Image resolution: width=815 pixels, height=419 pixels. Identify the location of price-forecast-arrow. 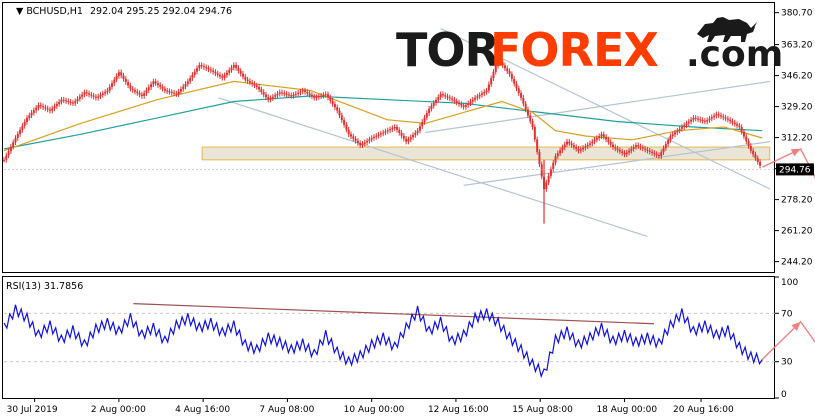
(788, 163).